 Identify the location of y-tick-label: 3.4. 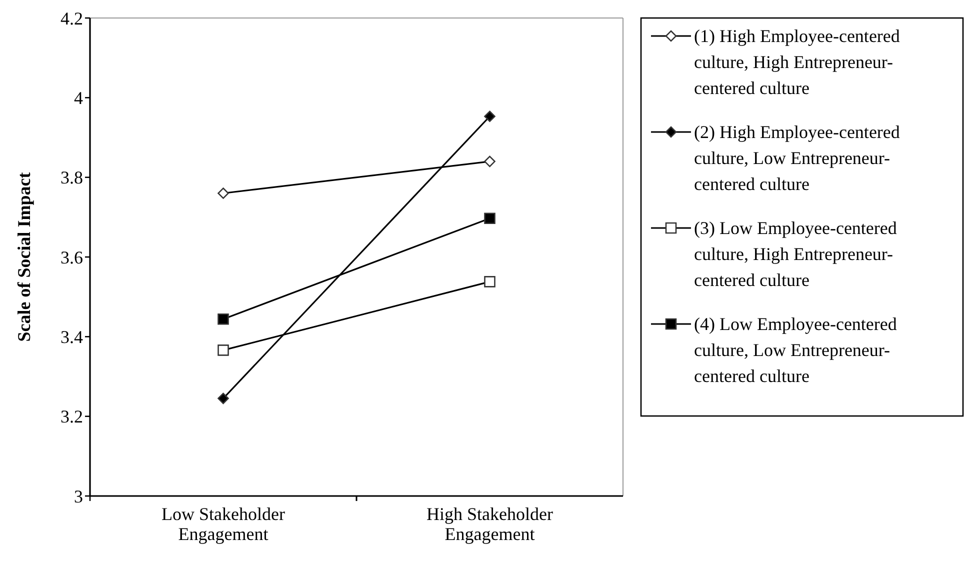
(71, 336).